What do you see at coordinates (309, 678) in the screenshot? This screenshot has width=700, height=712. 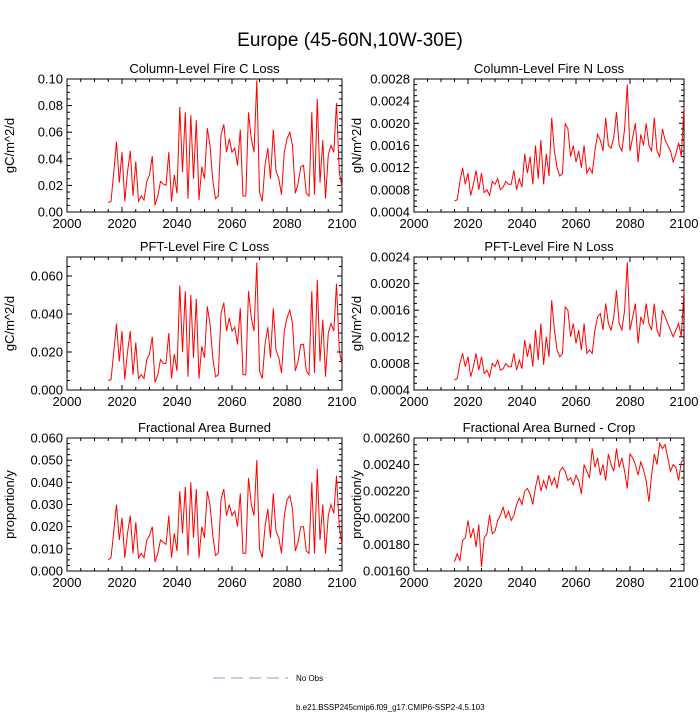 I see `legend-label-no-obs: No Obs` at bounding box center [309, 678].